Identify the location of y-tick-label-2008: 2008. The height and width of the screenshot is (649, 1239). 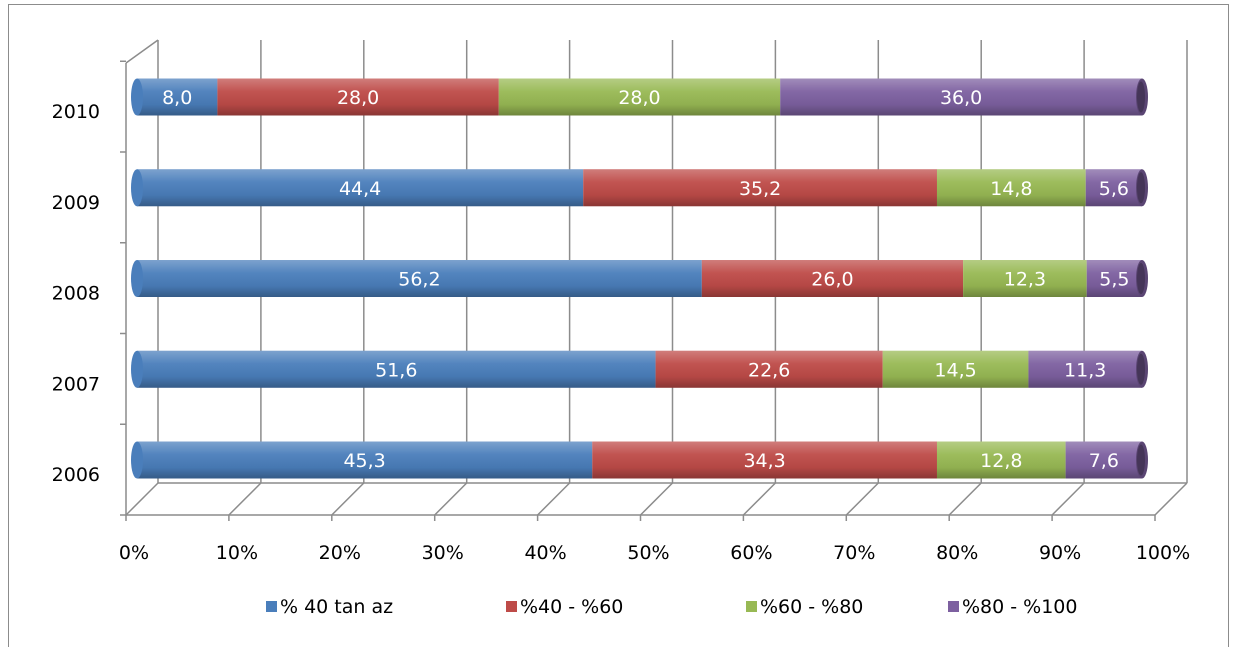
(76, 294).